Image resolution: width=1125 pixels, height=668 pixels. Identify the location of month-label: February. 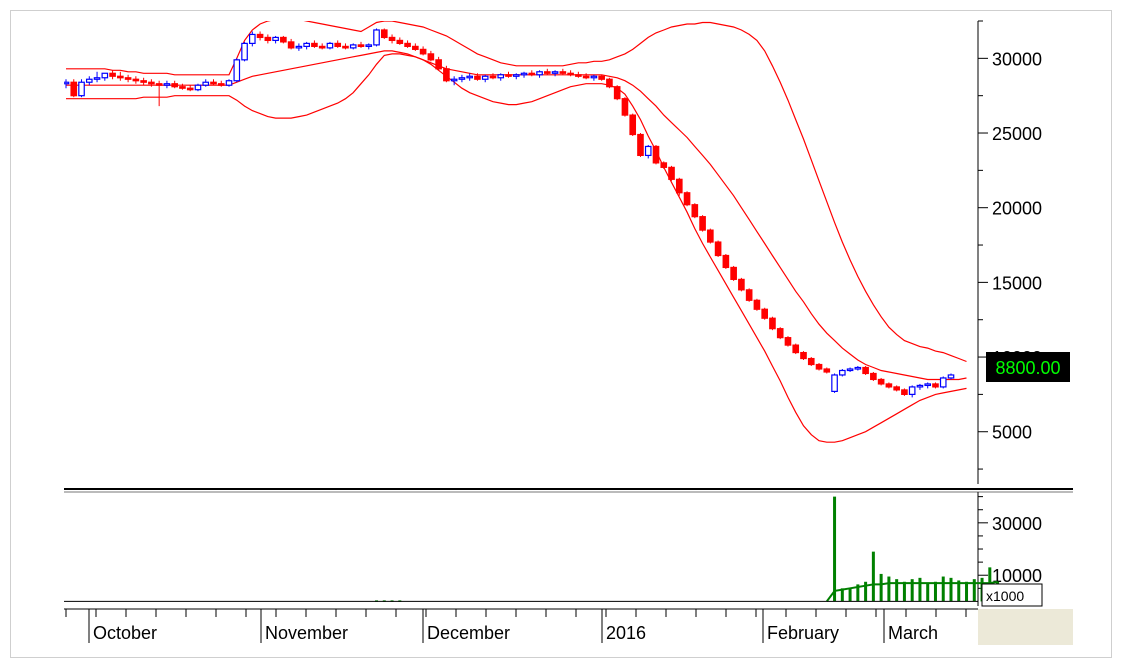
(803, 633).